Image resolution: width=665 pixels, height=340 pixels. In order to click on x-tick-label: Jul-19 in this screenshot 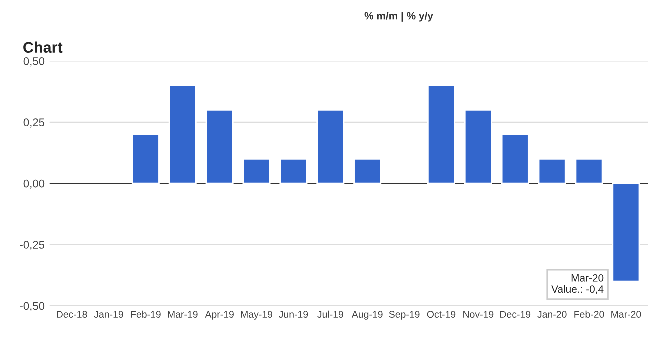, I will do `click(331, 314)`.